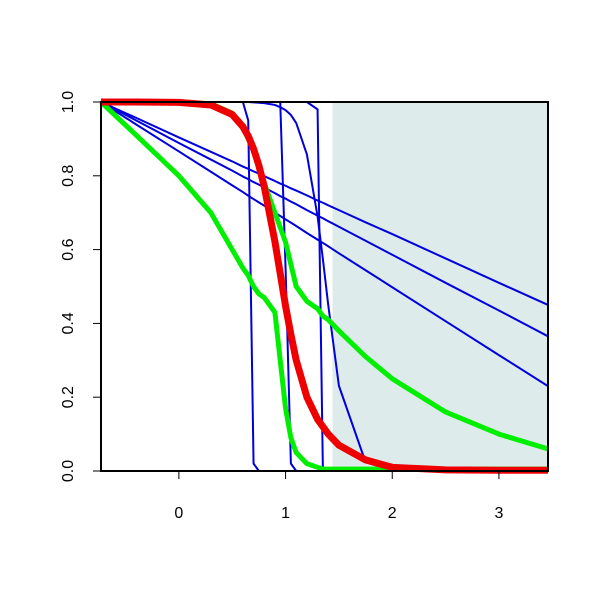 The height and width of the screenshot is (605, 600). I want to click on x-tick-label: 0, so click(178, 513).